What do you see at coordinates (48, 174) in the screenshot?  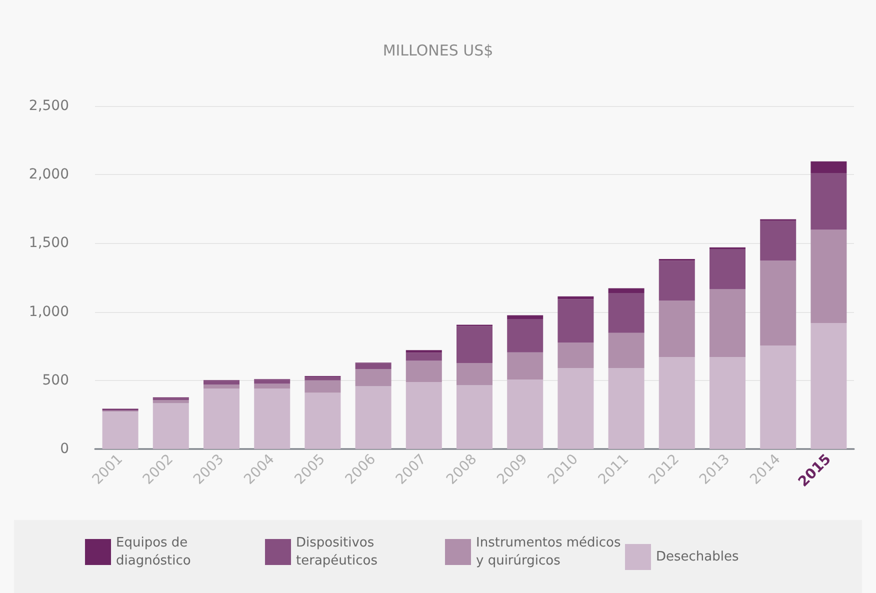 I see `y-tick-label: 2,000` at bounding box center [48, 174].